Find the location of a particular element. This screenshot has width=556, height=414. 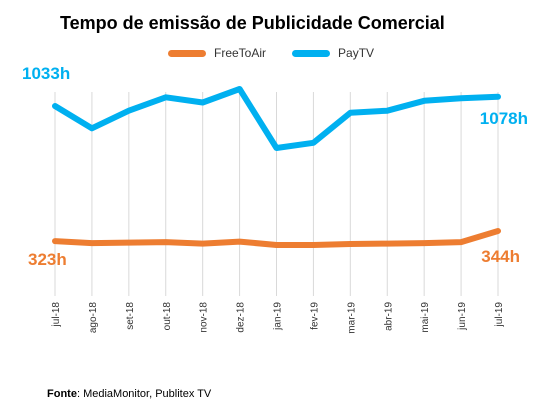

legend-item-paytv: PayTV is located at coordinates (333, 53).